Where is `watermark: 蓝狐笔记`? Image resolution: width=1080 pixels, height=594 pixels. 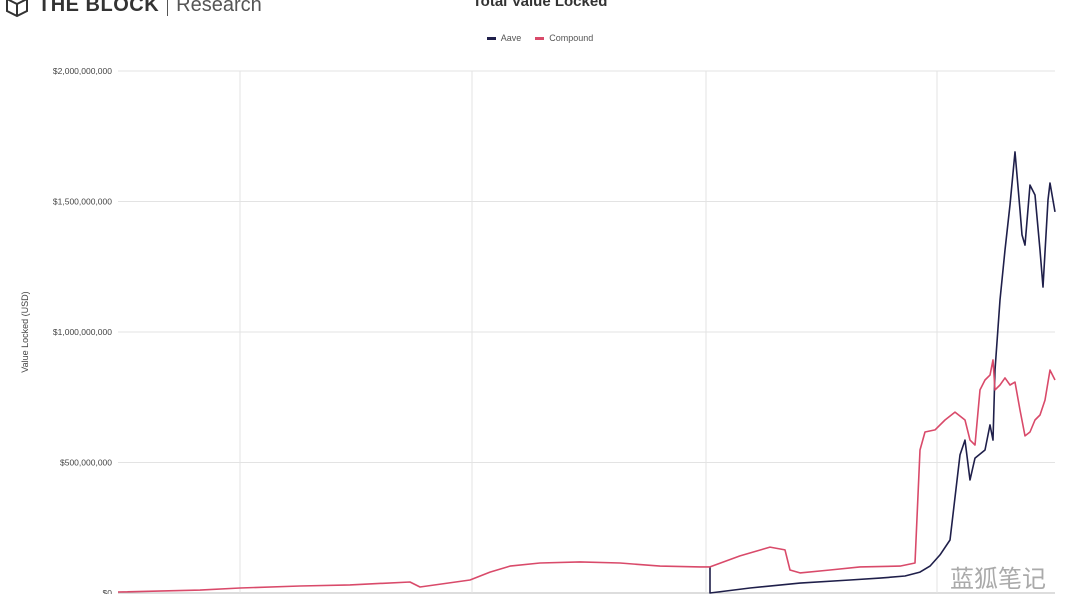 watermark: 蓝狐笔记 is located at coordinates (998, 579).